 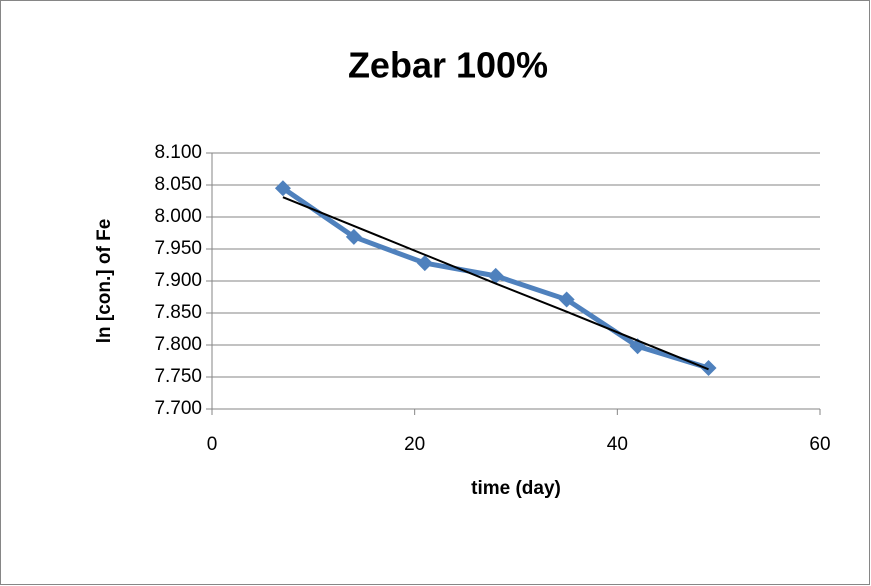 What do you see at coordinates (178, 312) in the screenshot?
I see `y-tick-label: 7.850` at bounding box center [178, 312].